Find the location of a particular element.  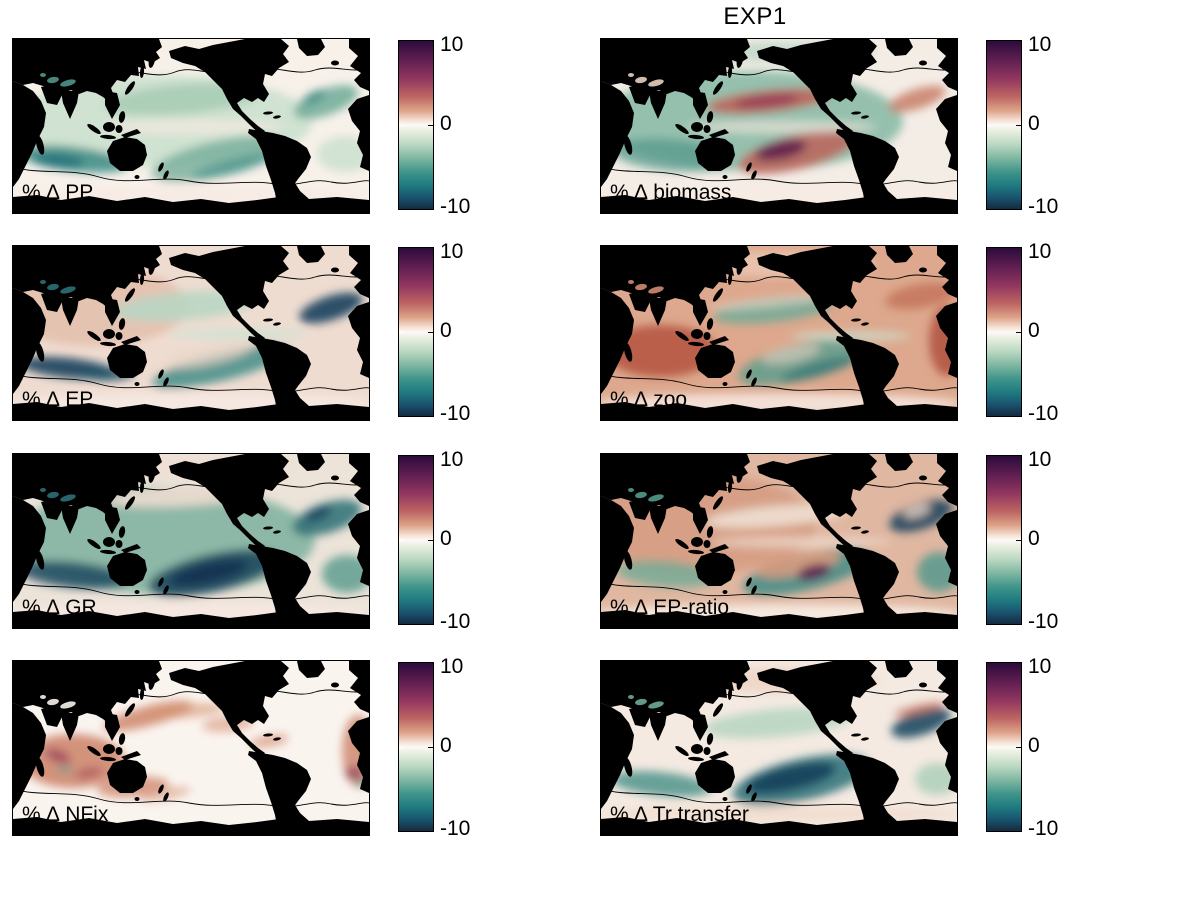

panel-label: % ∆ NFix is located at coordinates (65, 814).